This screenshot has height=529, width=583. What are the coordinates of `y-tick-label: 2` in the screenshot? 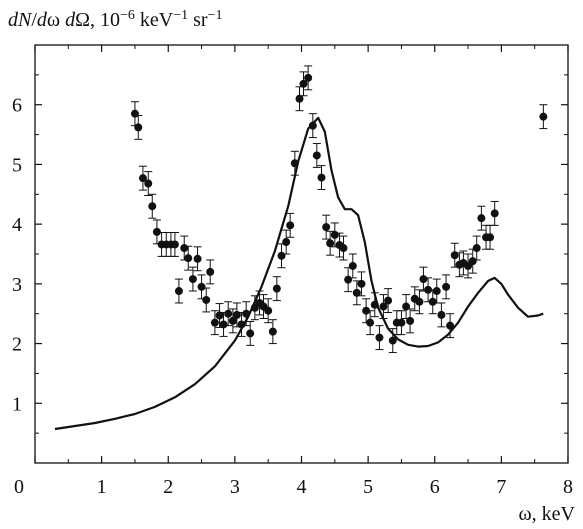 It's located at (17, 345).